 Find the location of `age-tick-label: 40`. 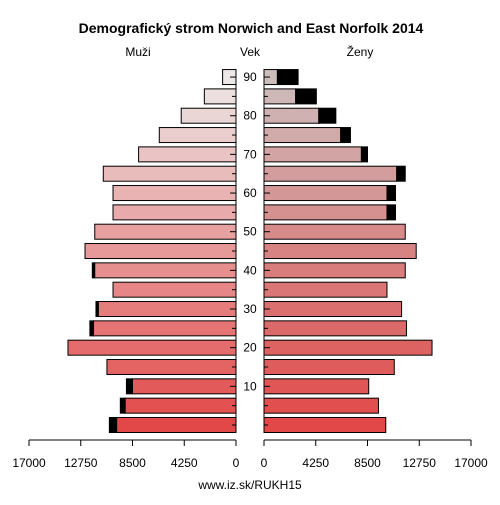

age-tick-label: 40 is located at coordinates (250, 270).